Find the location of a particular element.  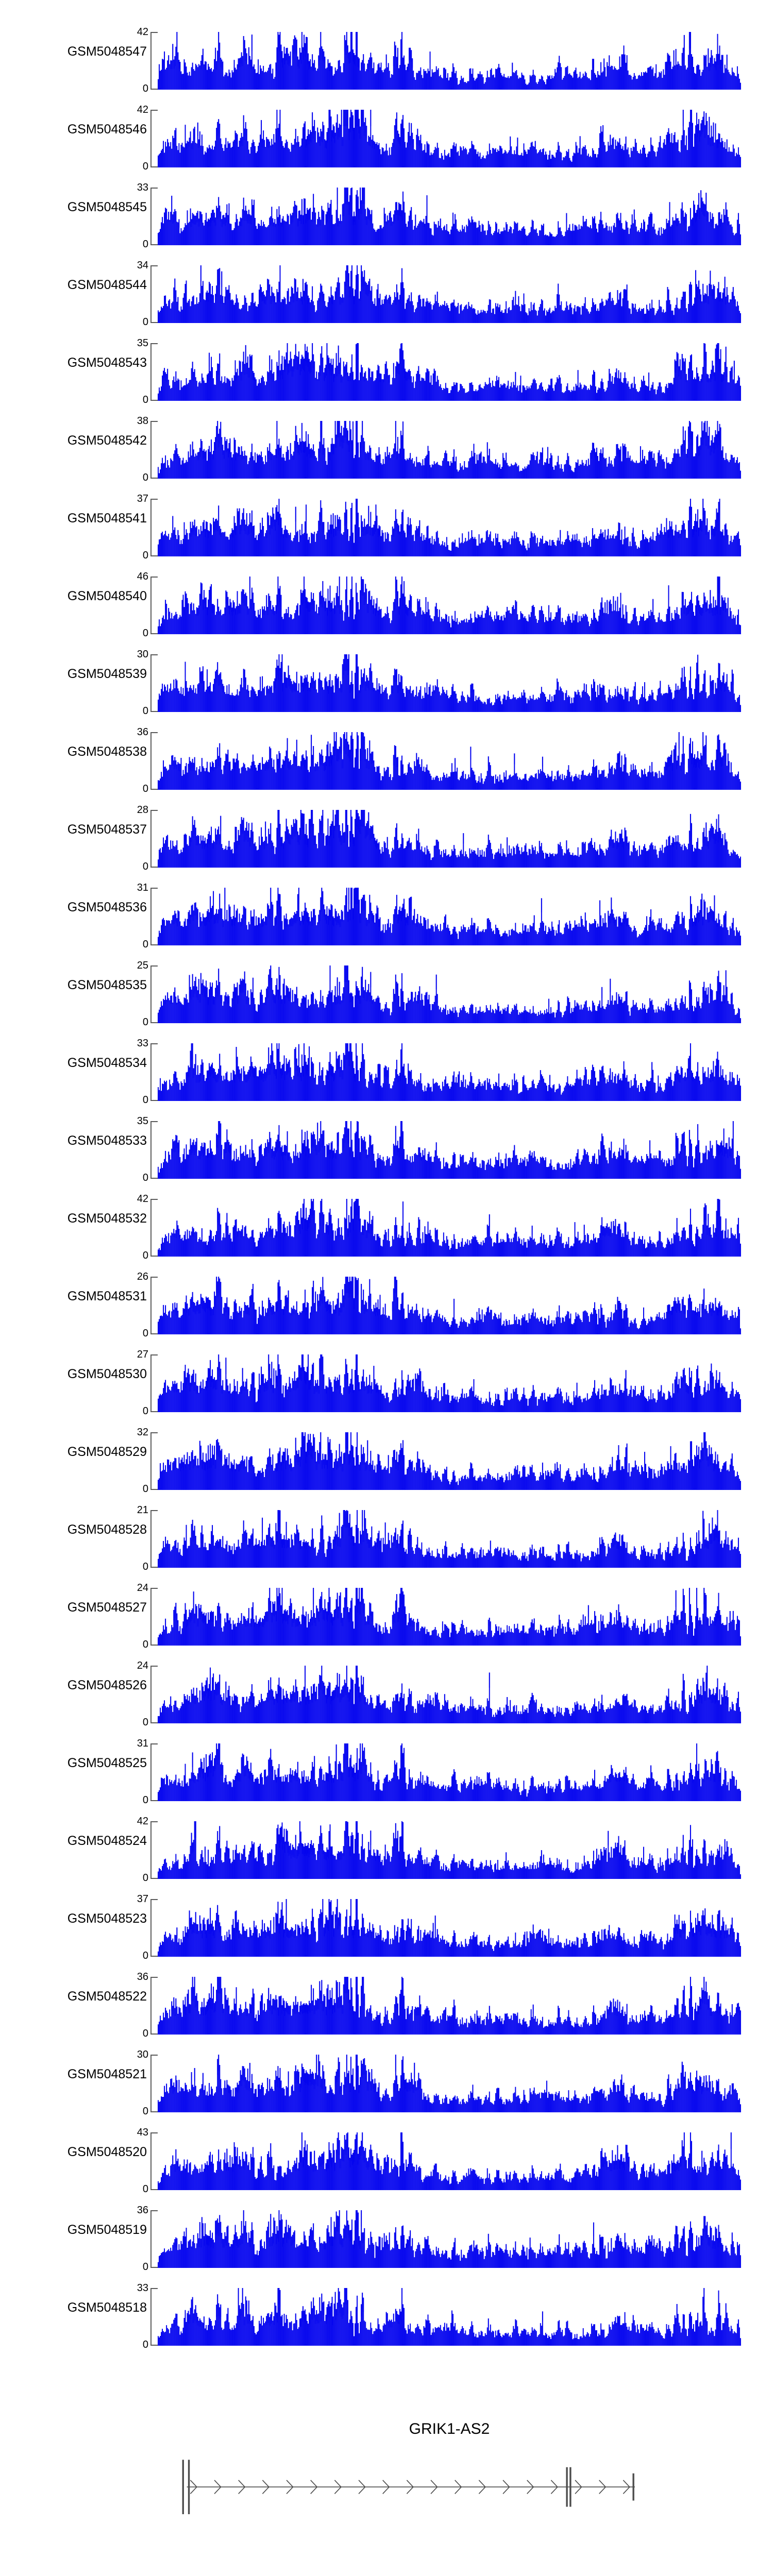

track-y-axis: 42 0 is located at coordinates (148, 60).